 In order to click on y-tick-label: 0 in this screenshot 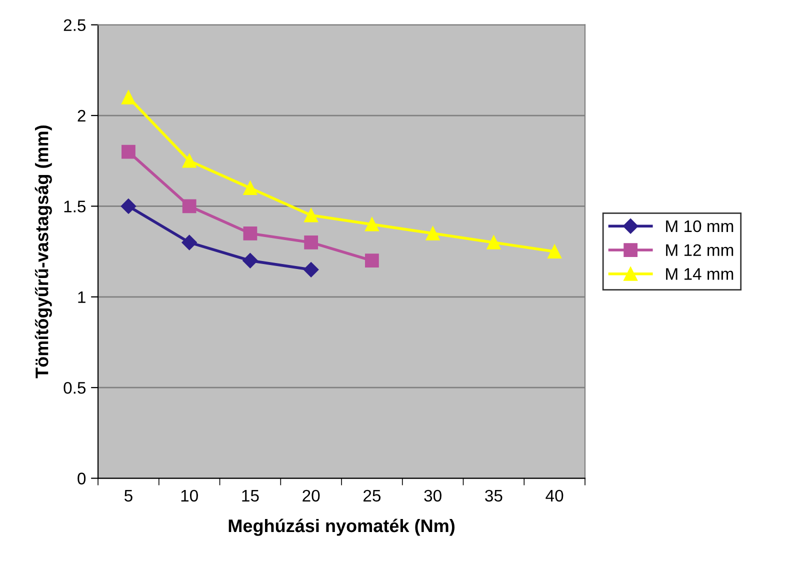, I will do `click(82, 478)`.